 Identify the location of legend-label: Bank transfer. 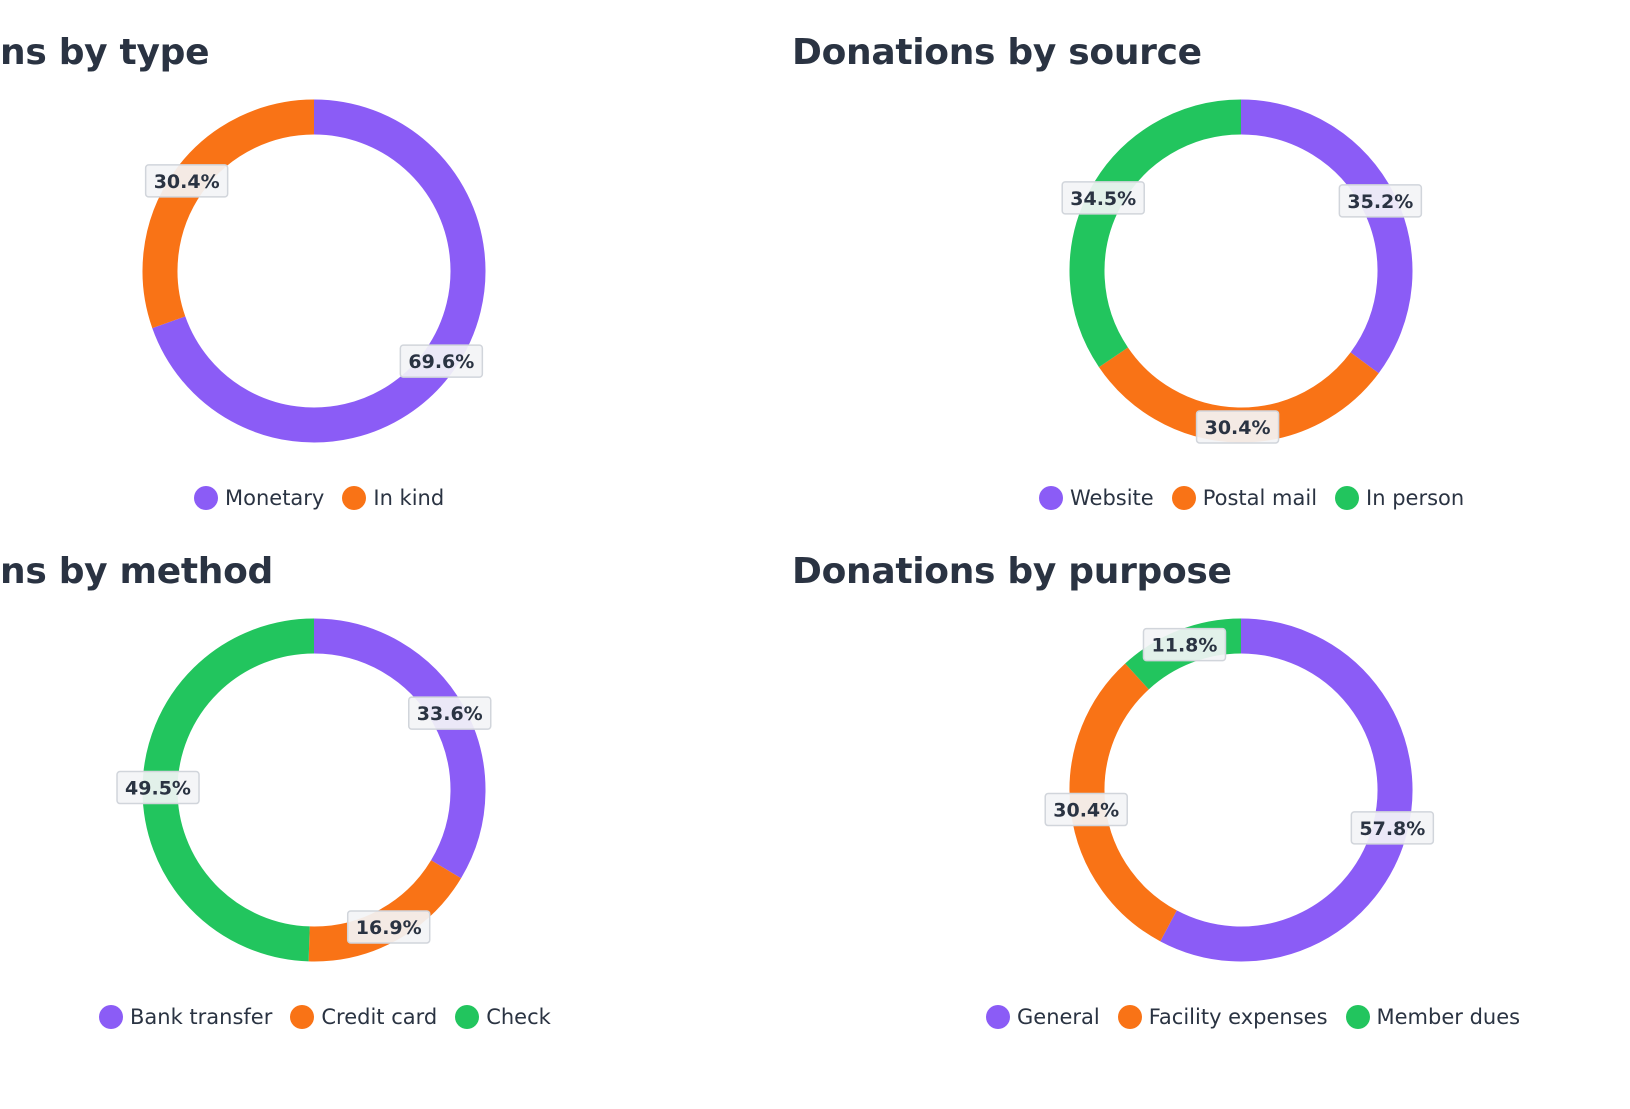
(201, 1017).